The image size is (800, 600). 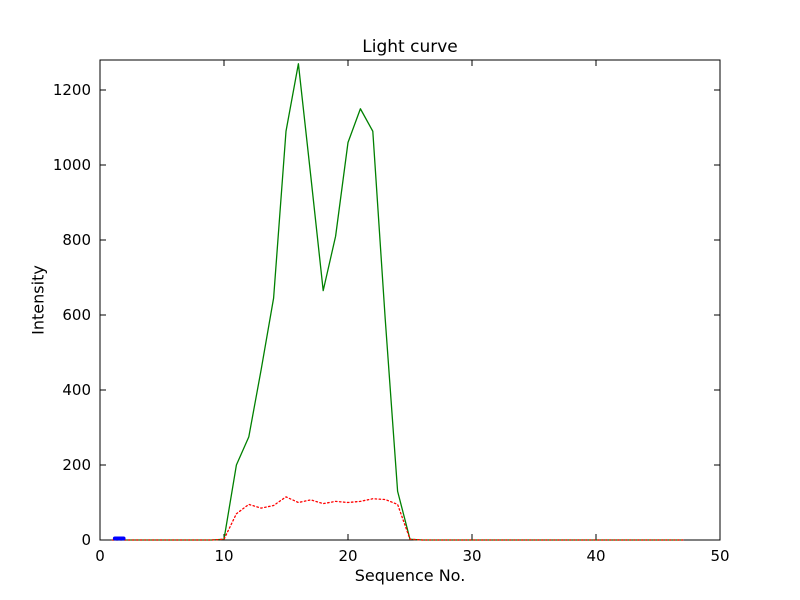 I want to click on y-tick-label: 600, so click(x=76, y=315).